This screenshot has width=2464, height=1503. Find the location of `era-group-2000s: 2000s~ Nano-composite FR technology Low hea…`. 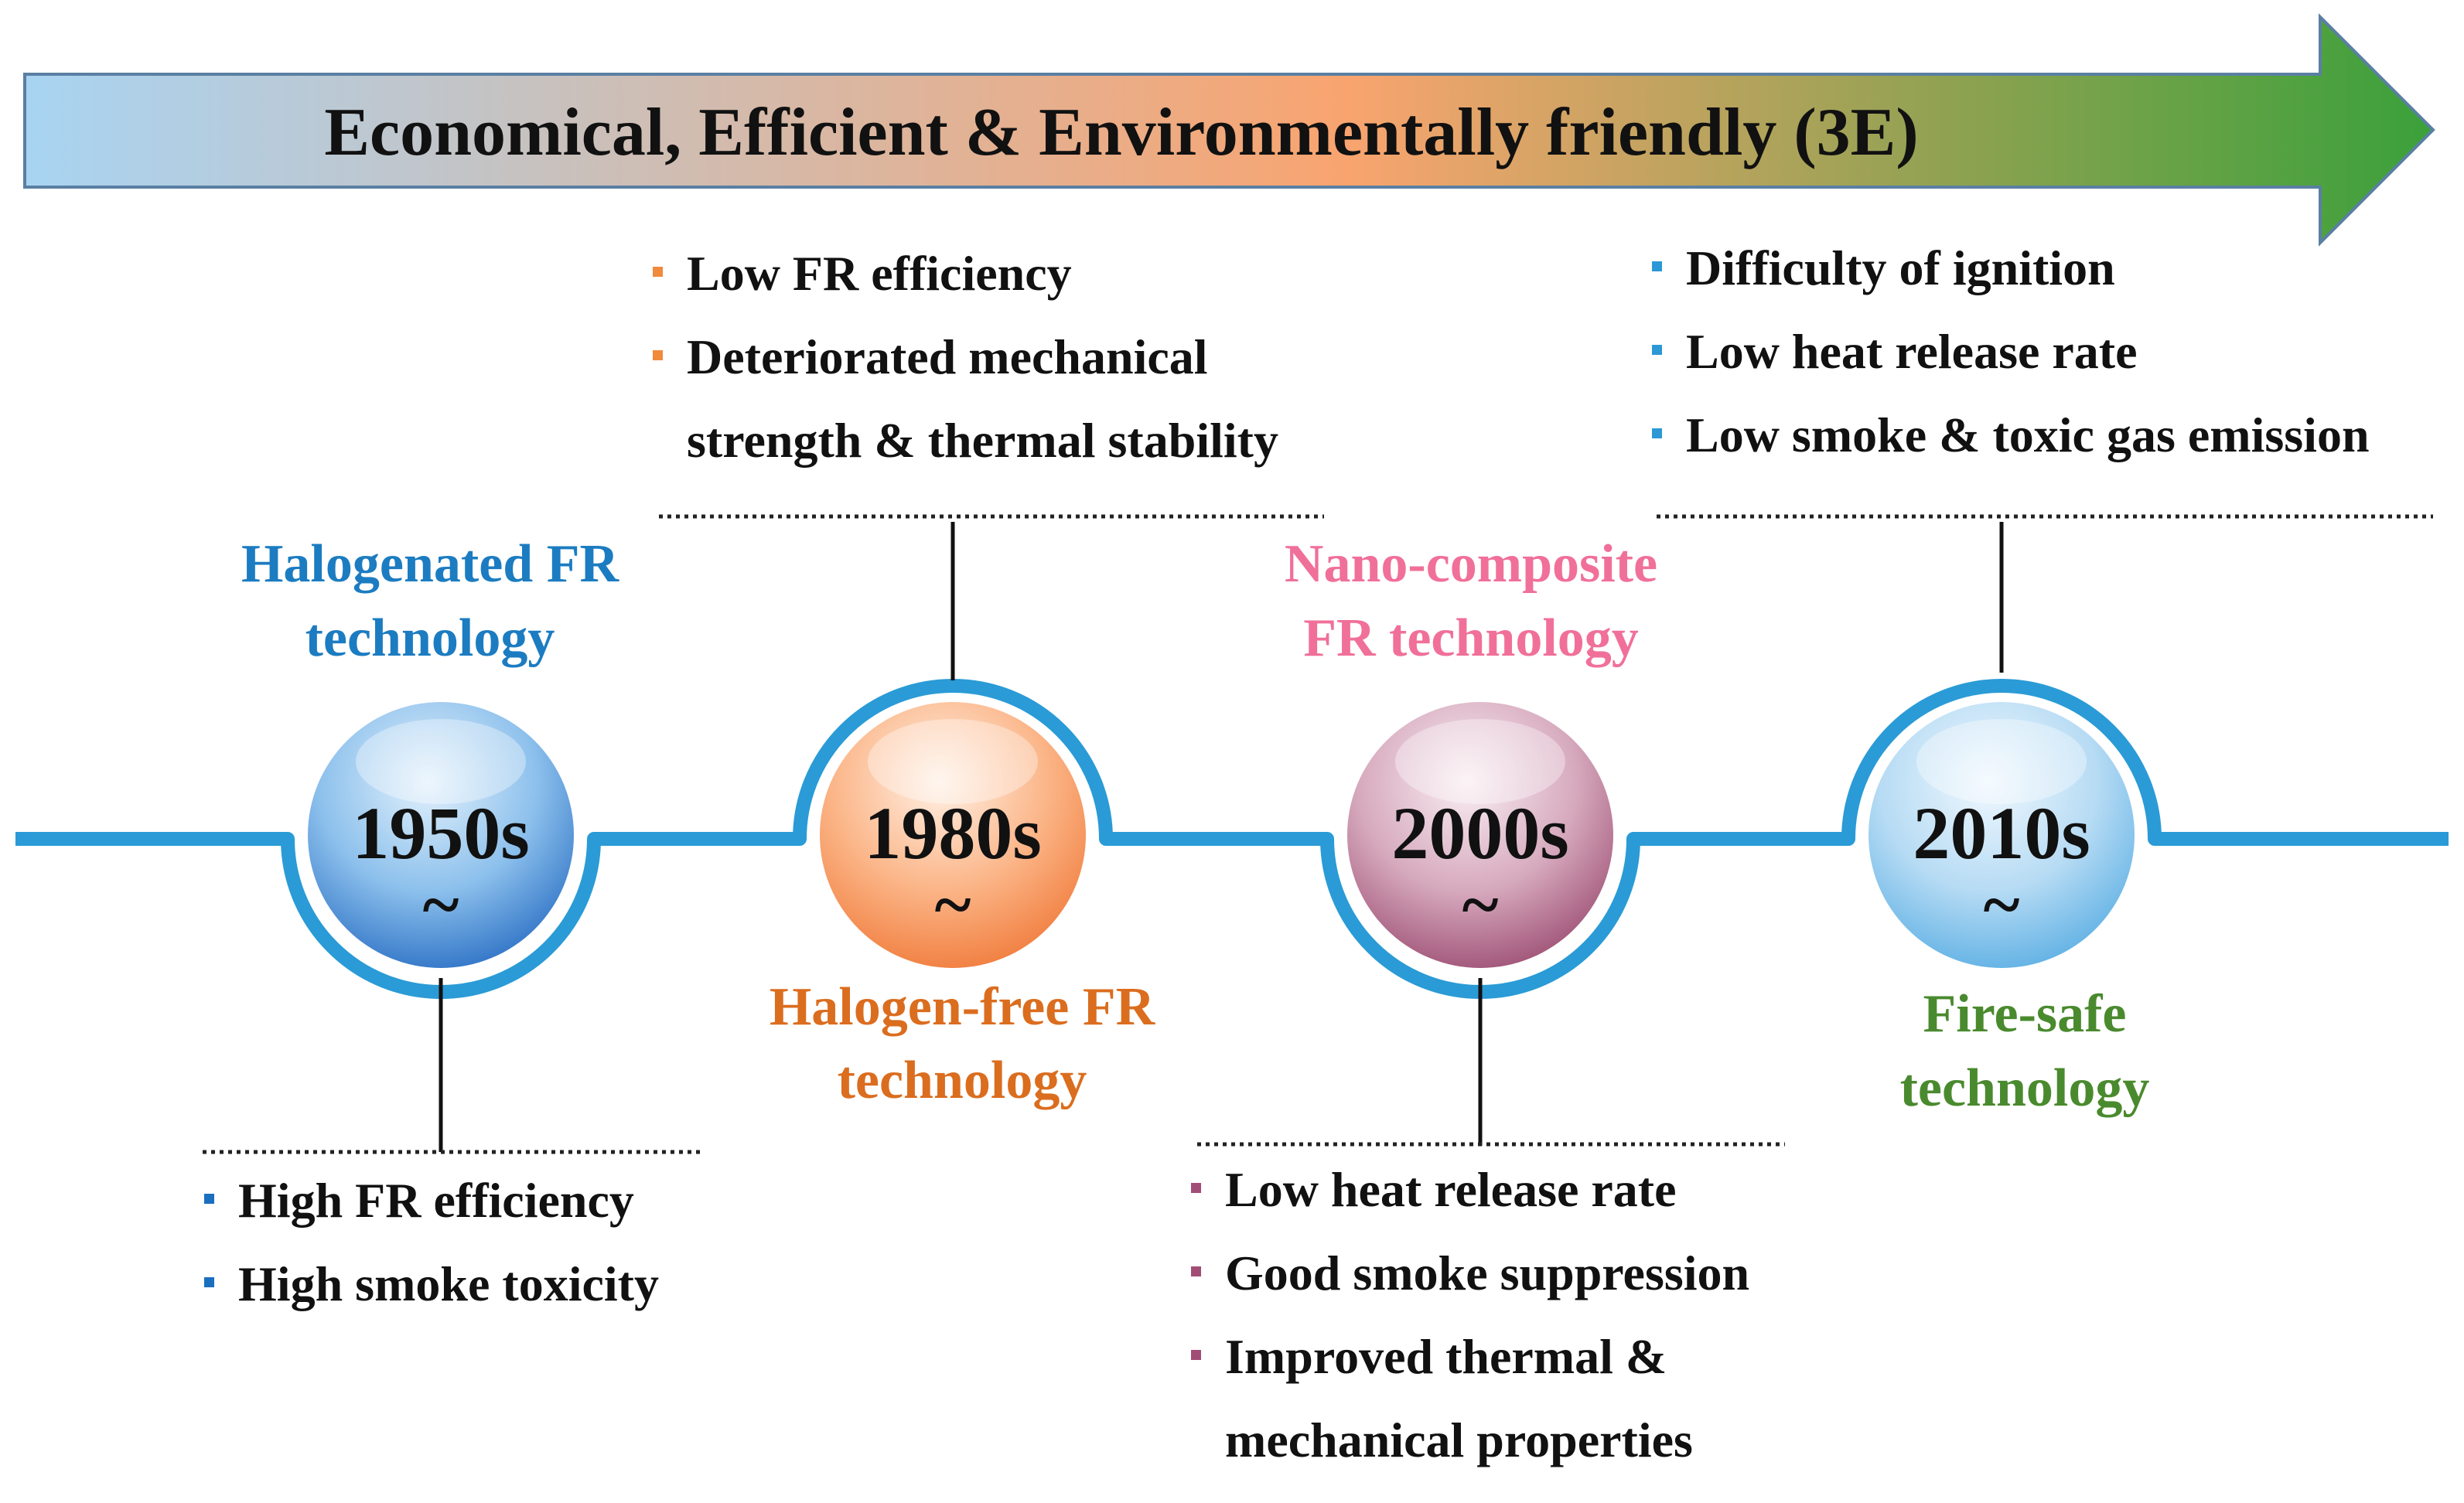

era-group-2000s: 2000s~ Nano-composite FR technology Low hea… is located at coordinates (1488, 1000).